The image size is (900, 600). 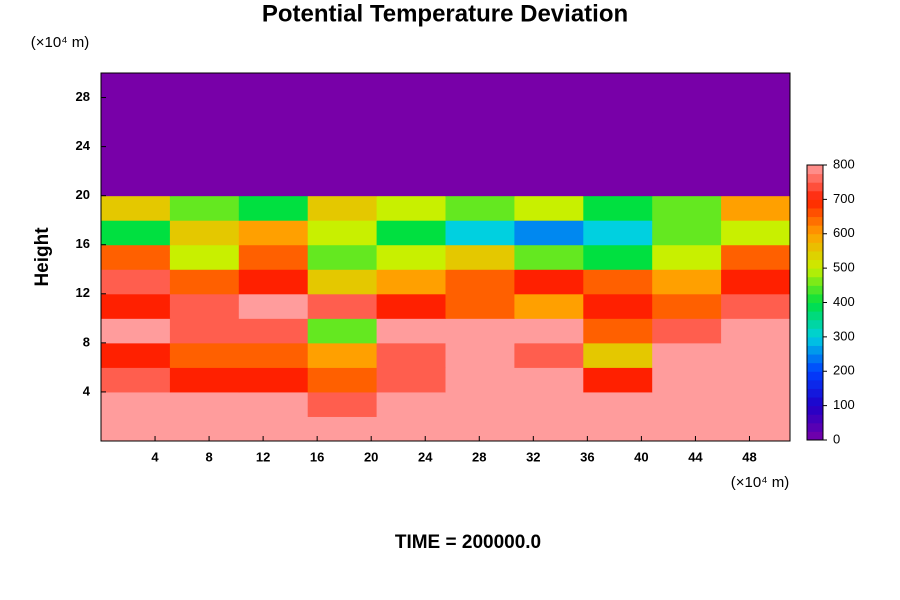 I want to click on y-tick-label: 12, so click(x=83, y=292).